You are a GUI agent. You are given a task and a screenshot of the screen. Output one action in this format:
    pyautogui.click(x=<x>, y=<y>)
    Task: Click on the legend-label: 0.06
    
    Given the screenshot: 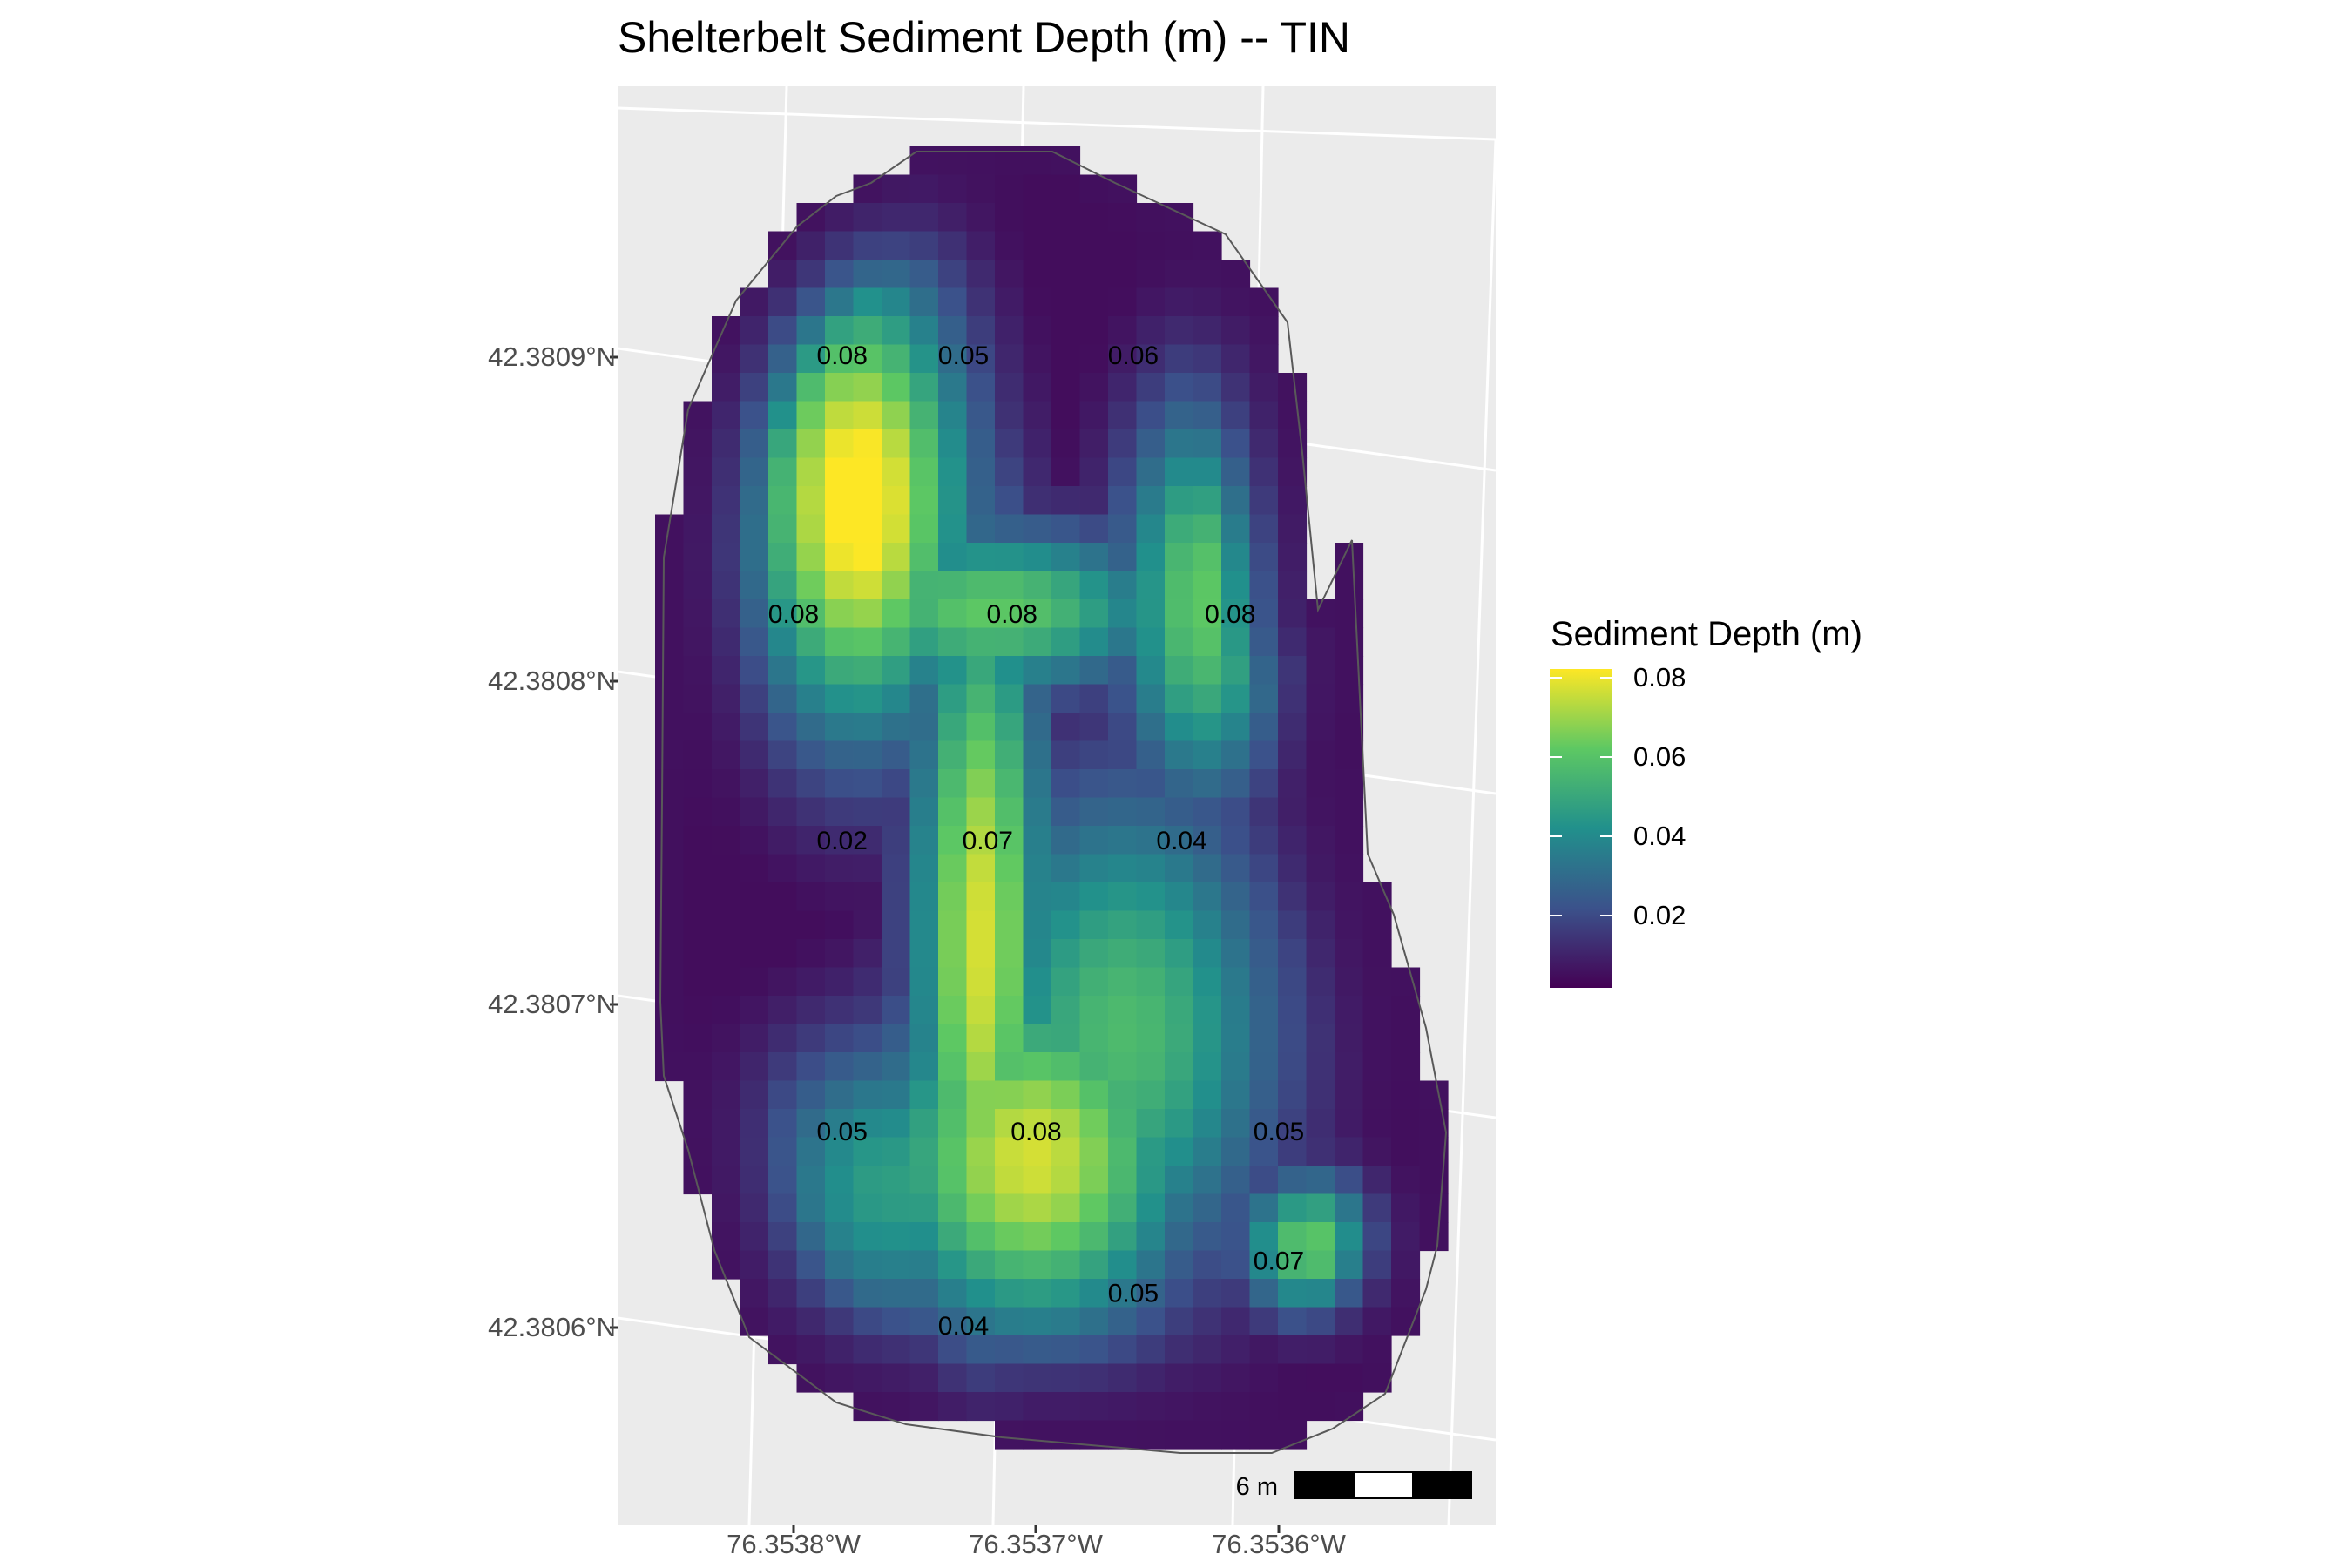 What is the action you would take?
    pyautogui.click(x=1659, y=756)
    